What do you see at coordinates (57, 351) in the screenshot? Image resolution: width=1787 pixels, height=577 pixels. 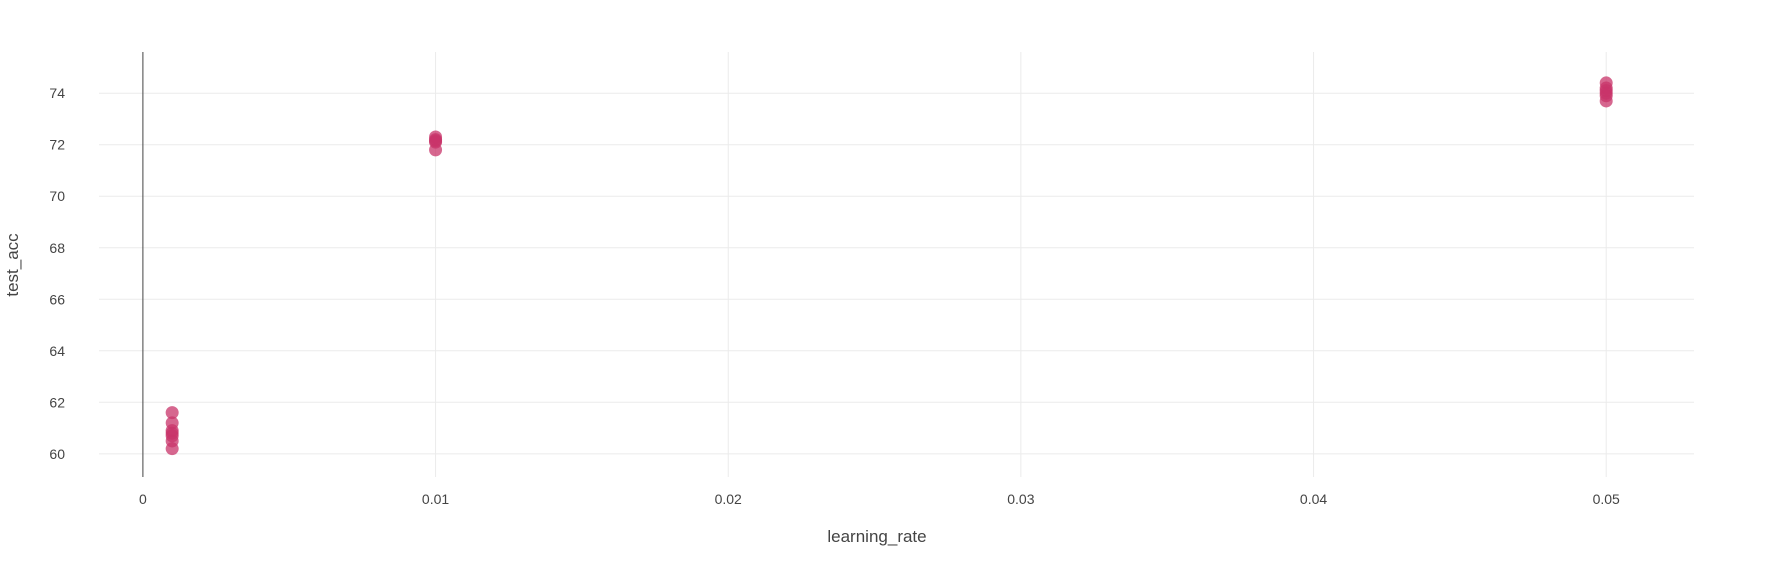 I see `y-tick-label: 64` at bounding box center [57, 351].